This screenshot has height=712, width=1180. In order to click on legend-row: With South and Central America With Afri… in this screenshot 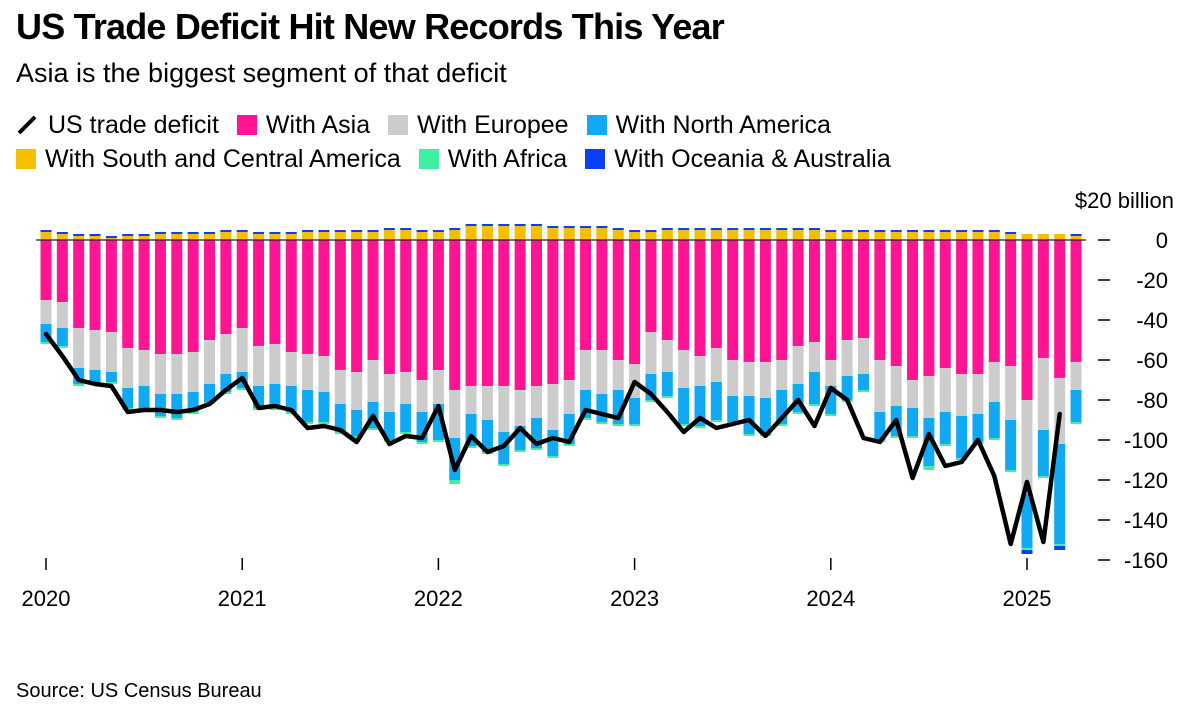, I will do `click(516, 159)`.